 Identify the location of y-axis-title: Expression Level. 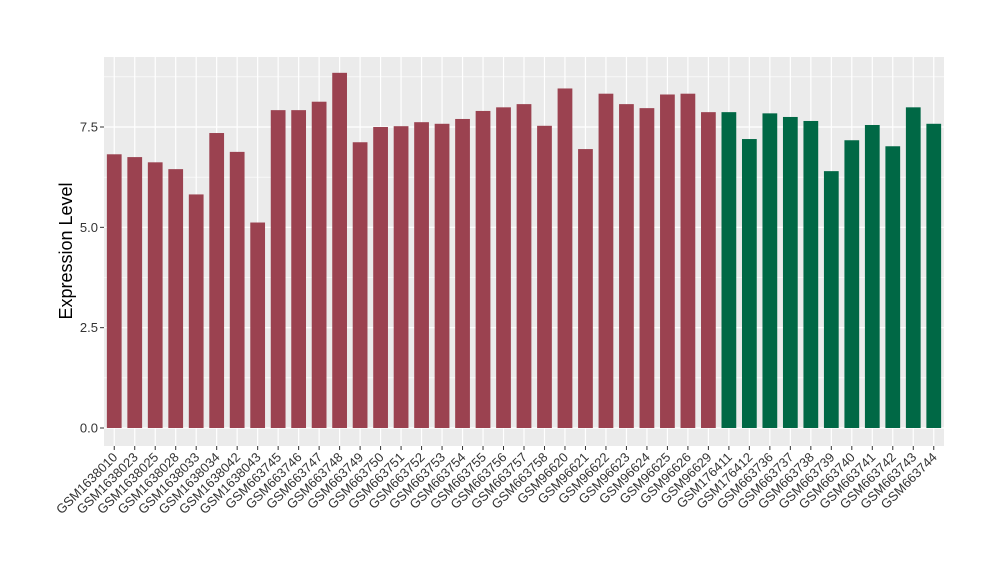
(66, 250).